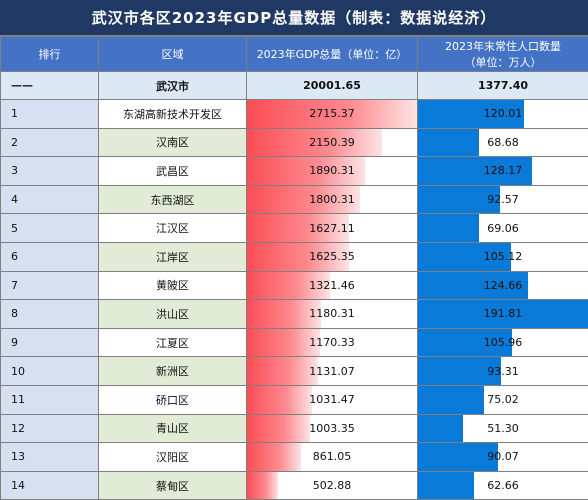 This screenshot has height=500, width=588. What do you see at coordinates (332, 285) in the screenshot?
I see `gdp-cell: 1321.46` at bounding box center [332, 285].